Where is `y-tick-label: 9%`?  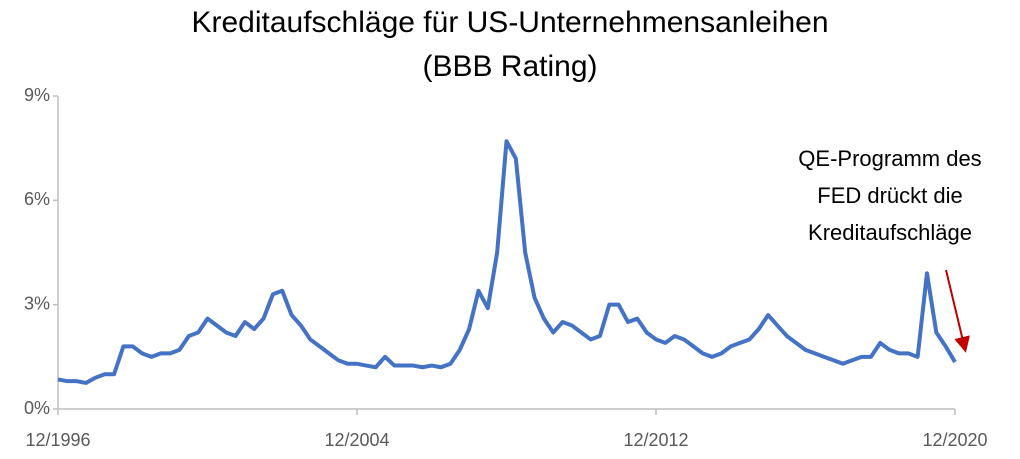
y-tick-label: 9% is located at coordinates (37, 95).